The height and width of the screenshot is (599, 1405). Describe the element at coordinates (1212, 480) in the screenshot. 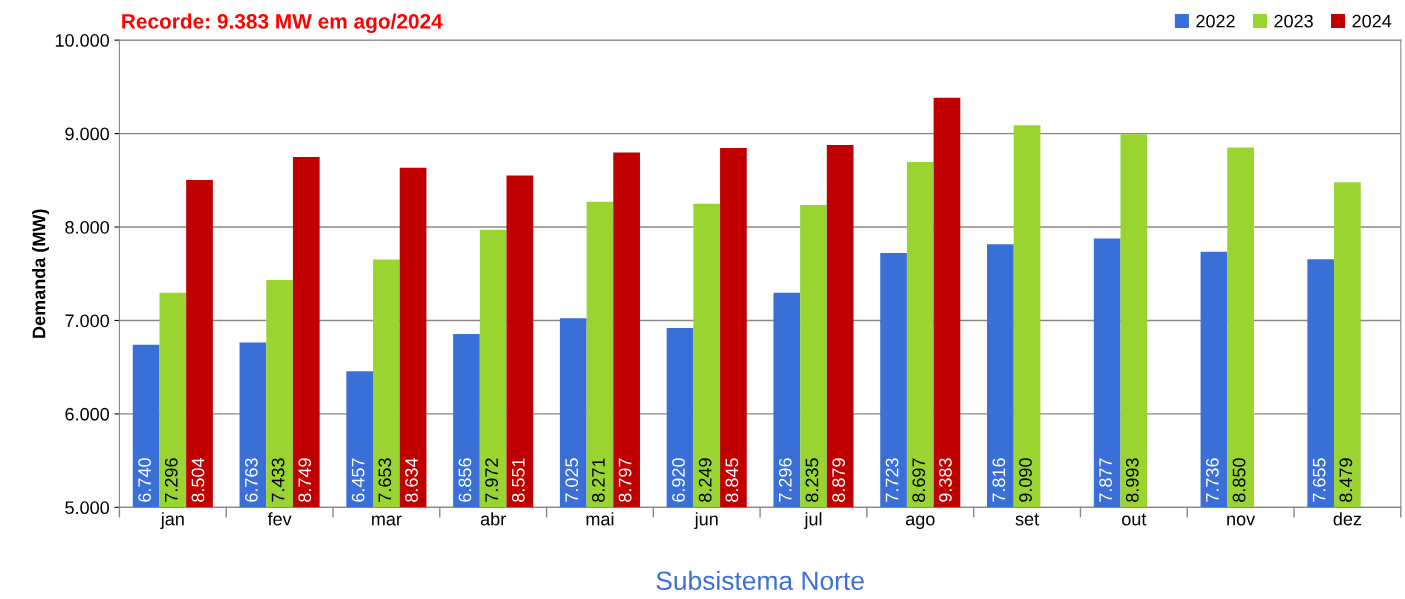

I see `data-label: 7.736` at that location.